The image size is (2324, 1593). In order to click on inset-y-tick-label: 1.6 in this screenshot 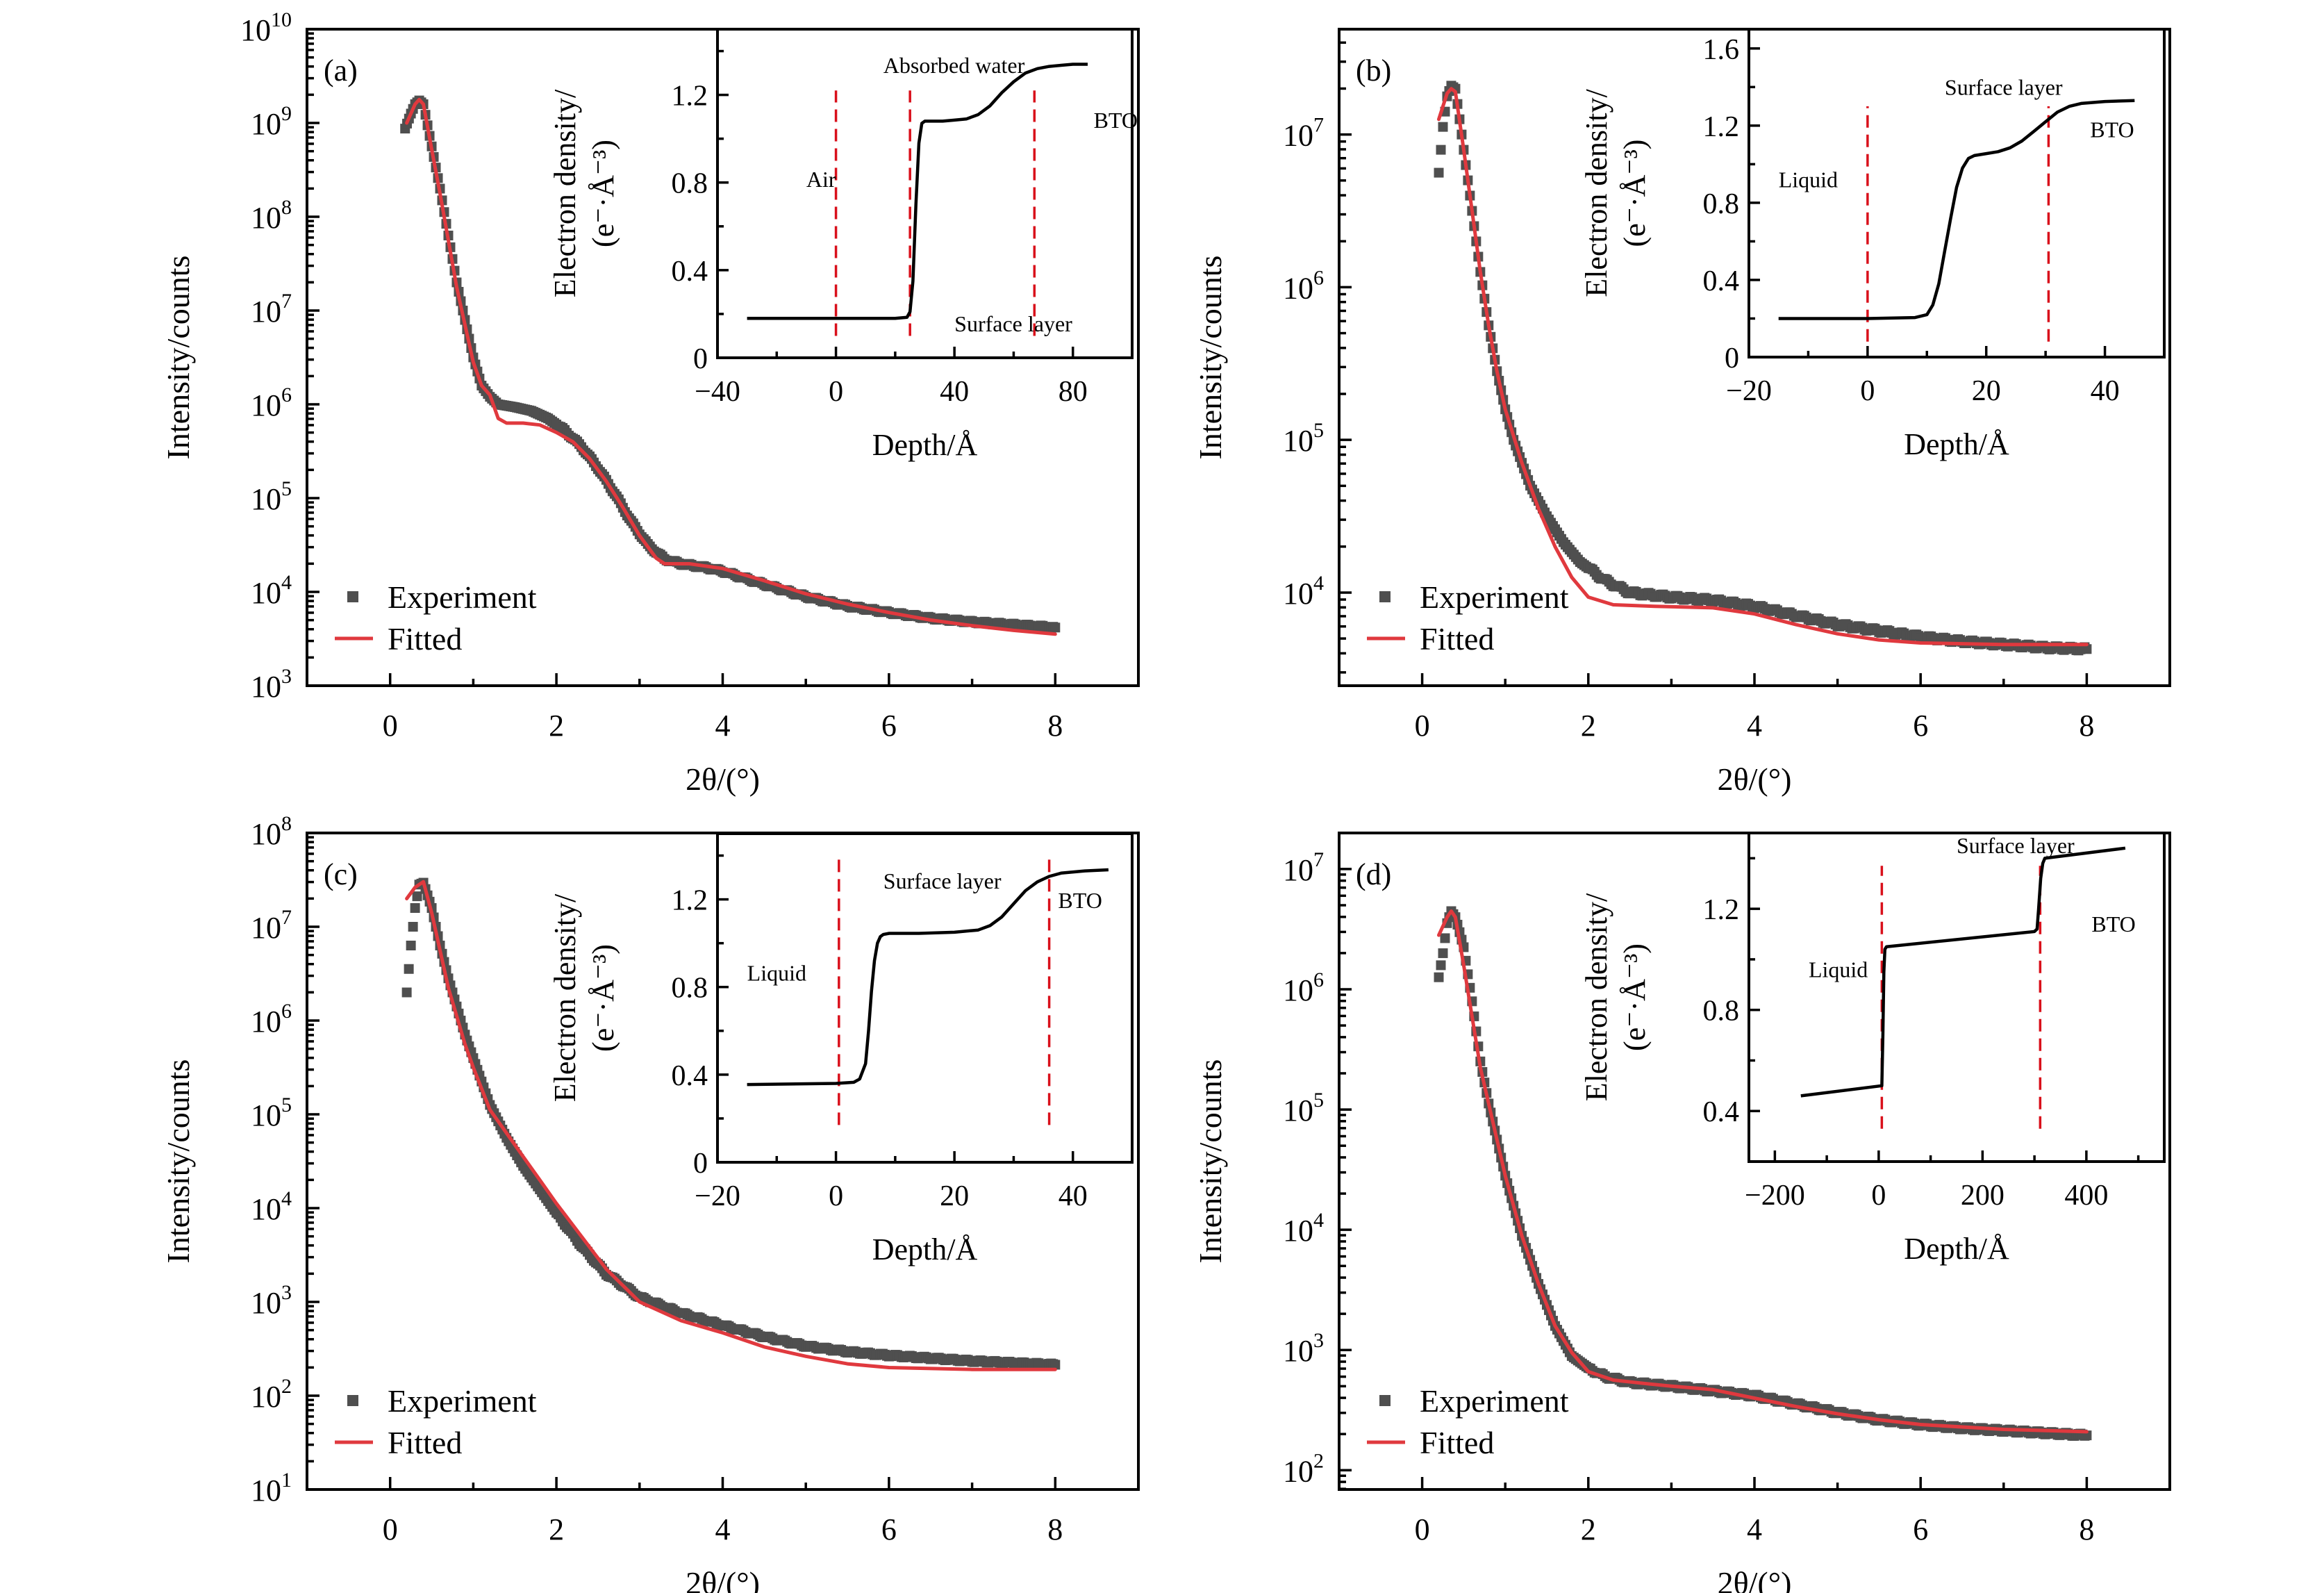, I will do `click(1721, 50)`.